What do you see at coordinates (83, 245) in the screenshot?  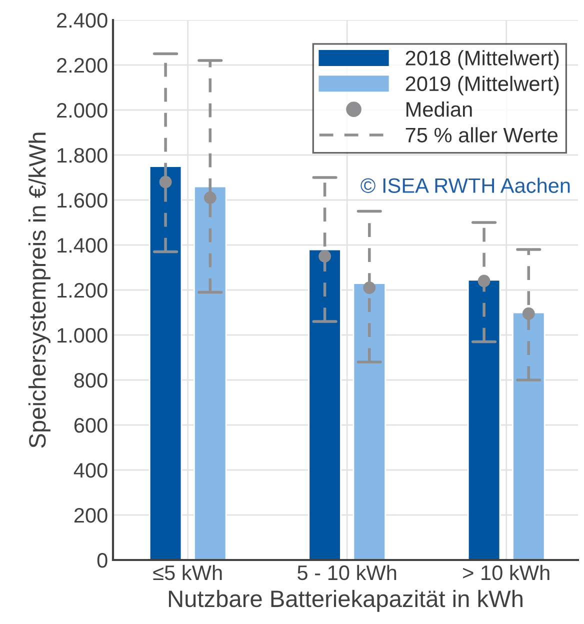 I see `y-tick-label: 1.400` at bounding box center [83, 245].